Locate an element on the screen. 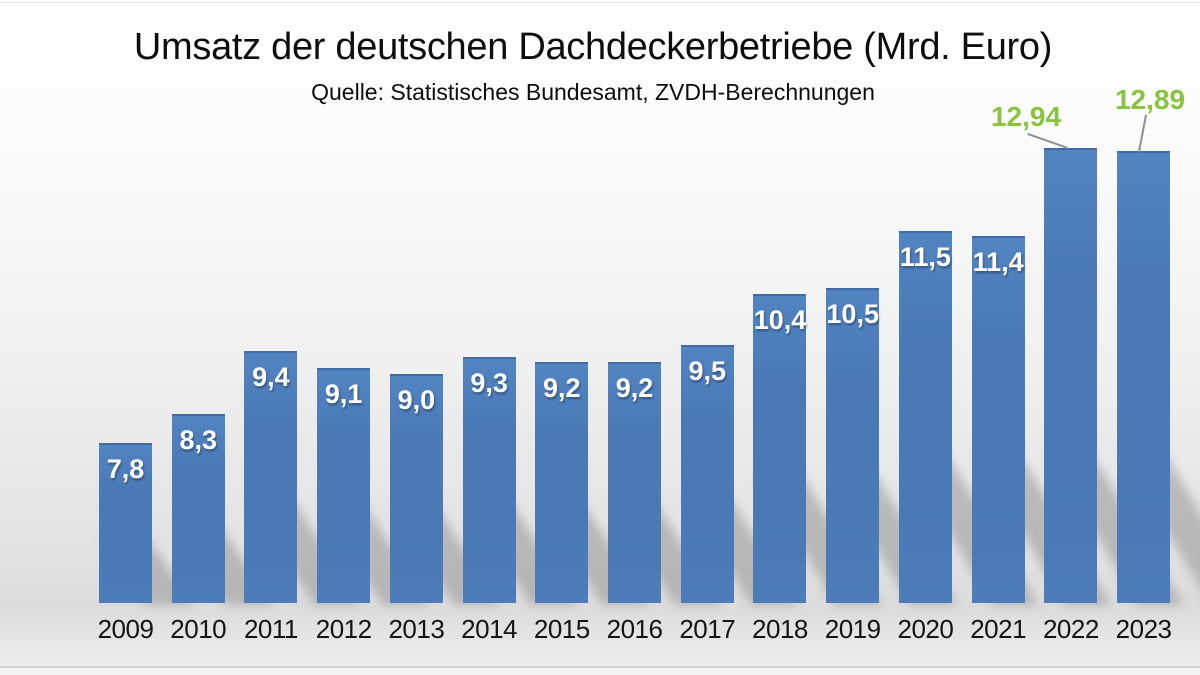 The height and width of the screenshot is (675, 1200). bar-2019 is located at coordinates (853, 445).